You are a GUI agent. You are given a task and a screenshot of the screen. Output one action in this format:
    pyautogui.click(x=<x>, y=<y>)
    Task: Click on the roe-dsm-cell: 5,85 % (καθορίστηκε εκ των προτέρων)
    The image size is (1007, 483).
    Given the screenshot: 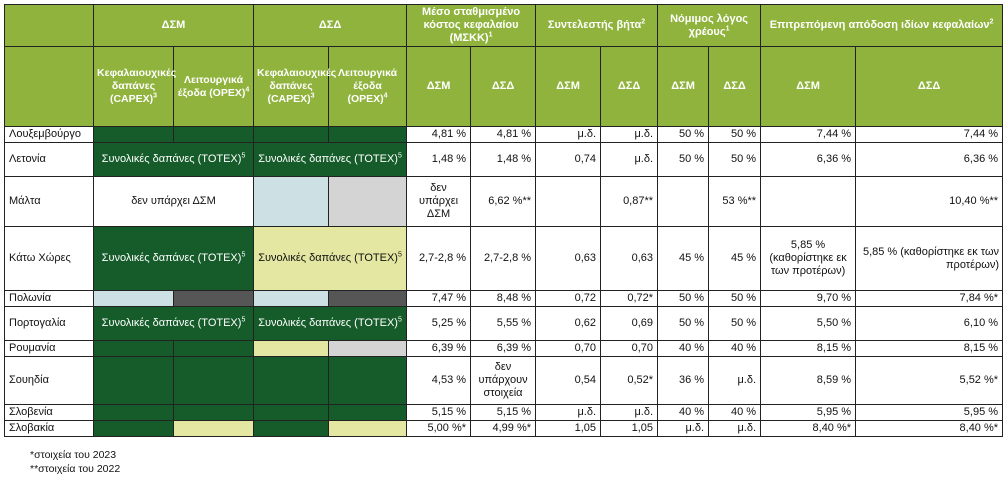 What is the action you would take?
    pyautogui.click(x=808, y=258)
    